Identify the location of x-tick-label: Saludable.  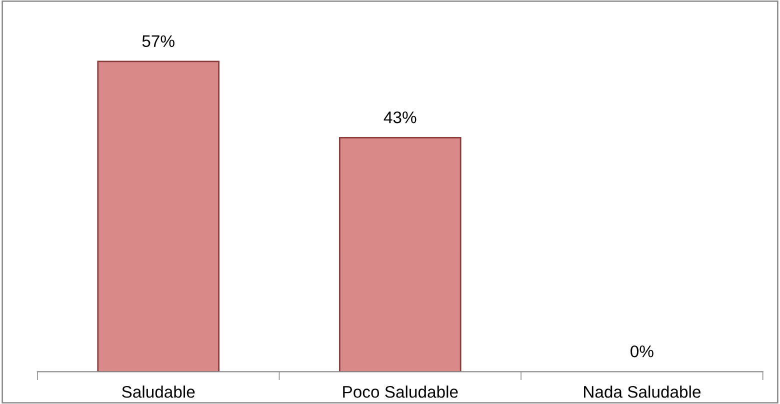
(158, 392).